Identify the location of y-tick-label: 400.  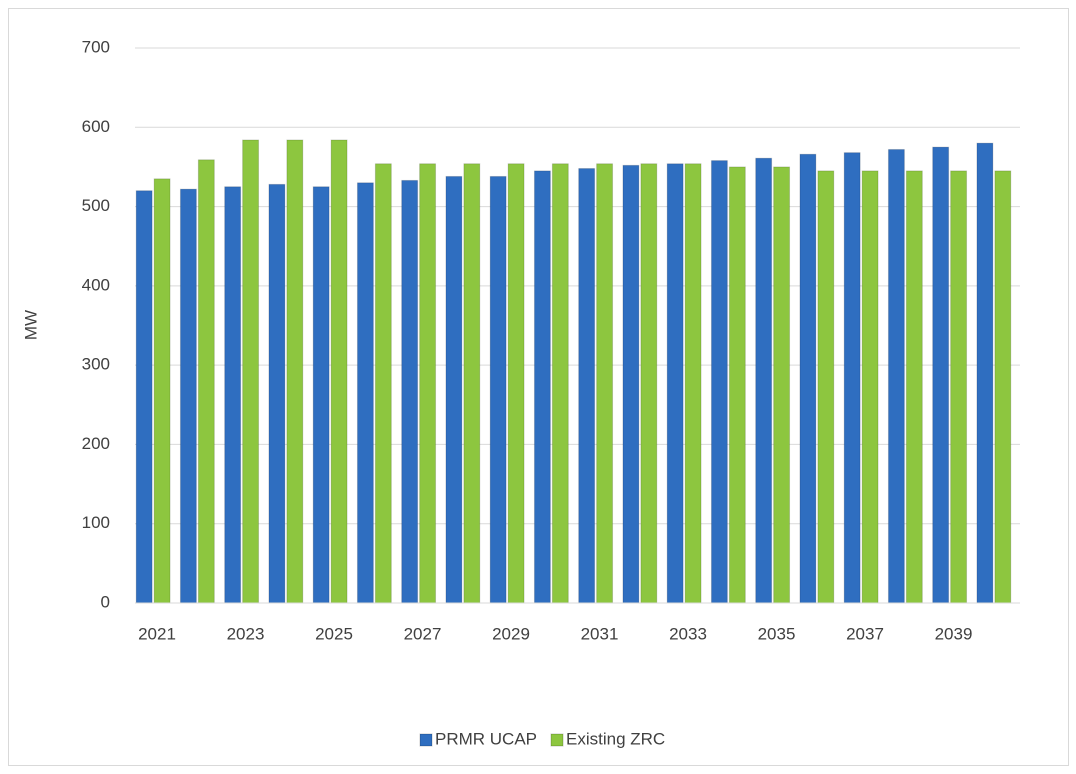
(96, 284).